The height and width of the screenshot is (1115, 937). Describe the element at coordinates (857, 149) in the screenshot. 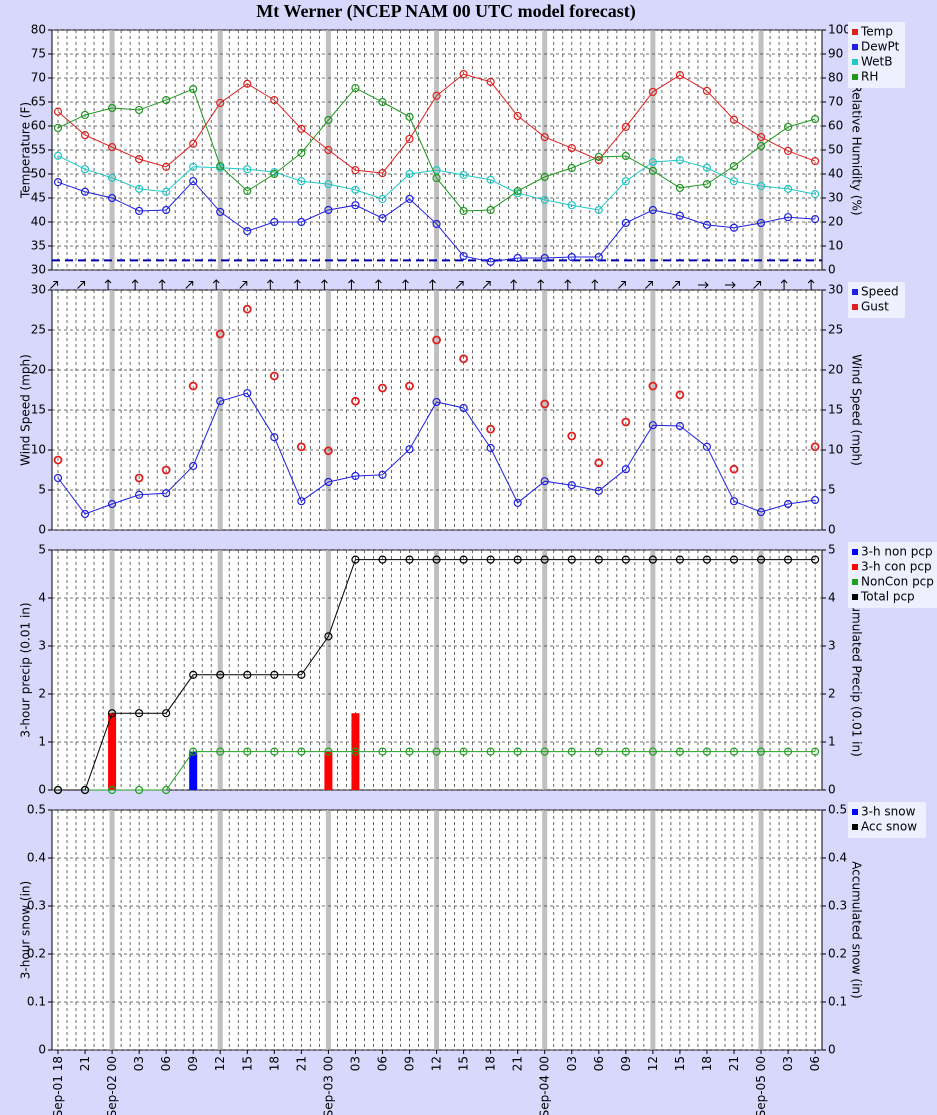

I see `y2-axis-label: Relative Humidity (%)` at that location.